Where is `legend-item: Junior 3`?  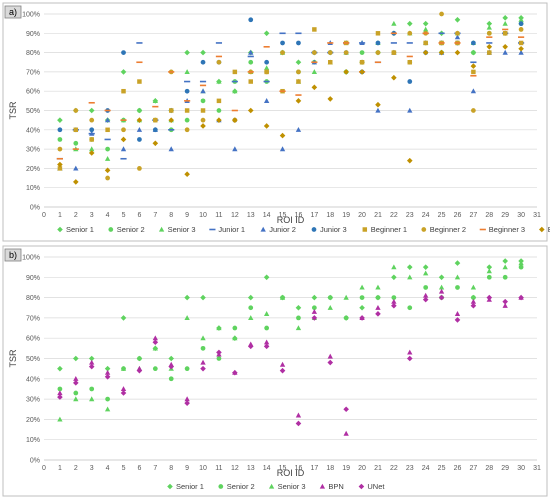
legend-item: Junior 3 is located at coordinates (329, 229).